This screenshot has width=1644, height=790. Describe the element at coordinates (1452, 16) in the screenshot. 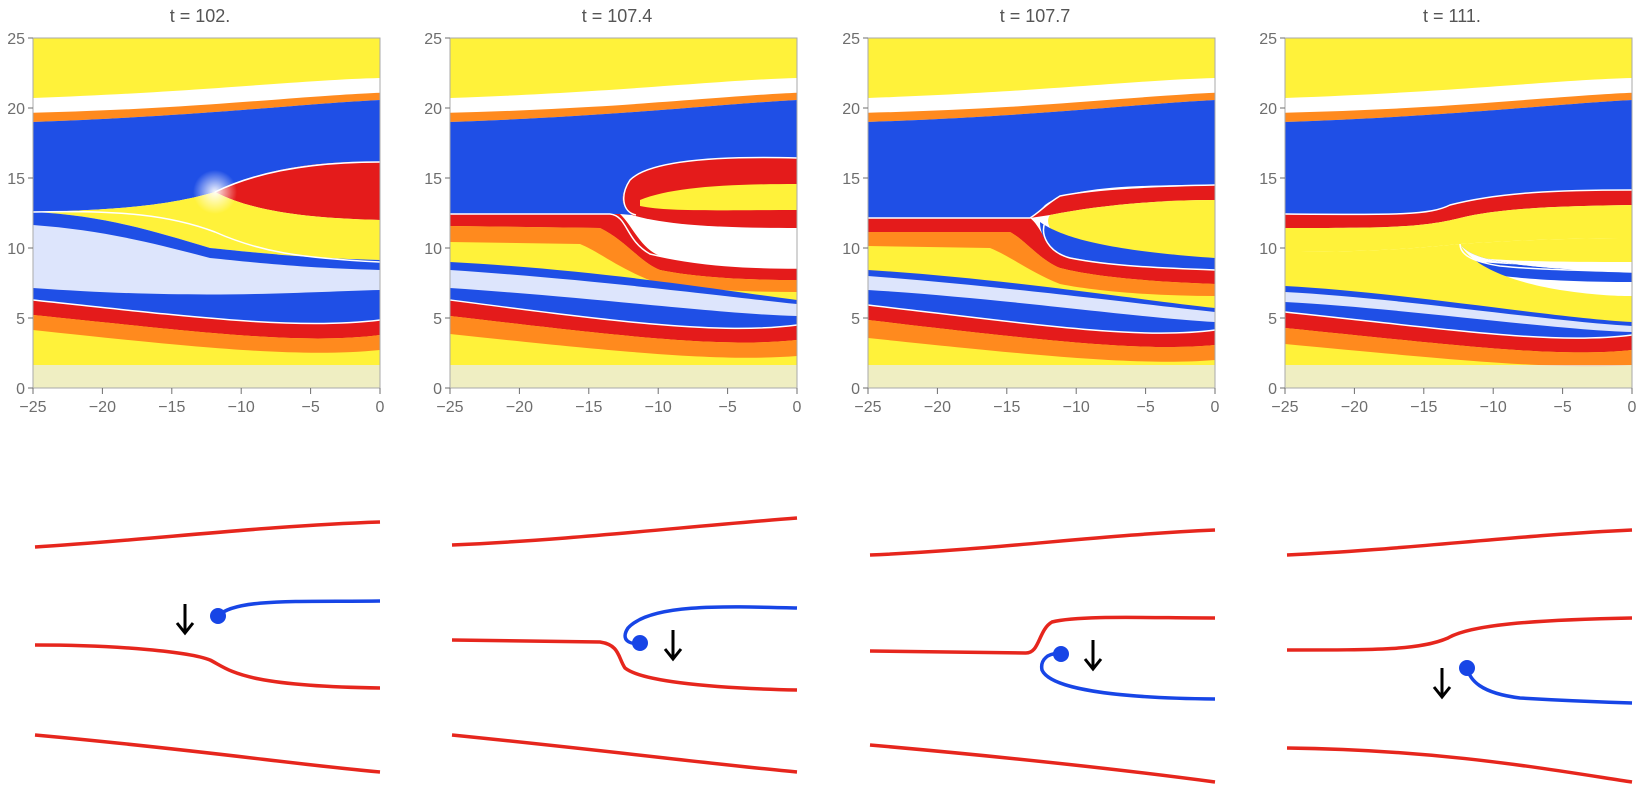

I see `panel-title: t = 111.` at that location.